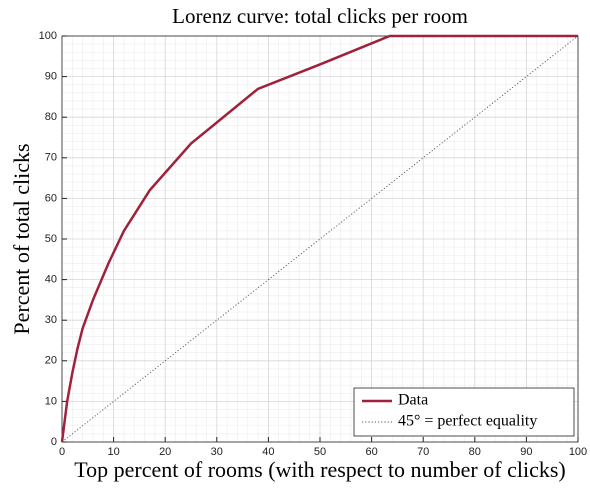 The image size is (590, 490). I want to click on y-tick-label: 20, so click(51, 361).